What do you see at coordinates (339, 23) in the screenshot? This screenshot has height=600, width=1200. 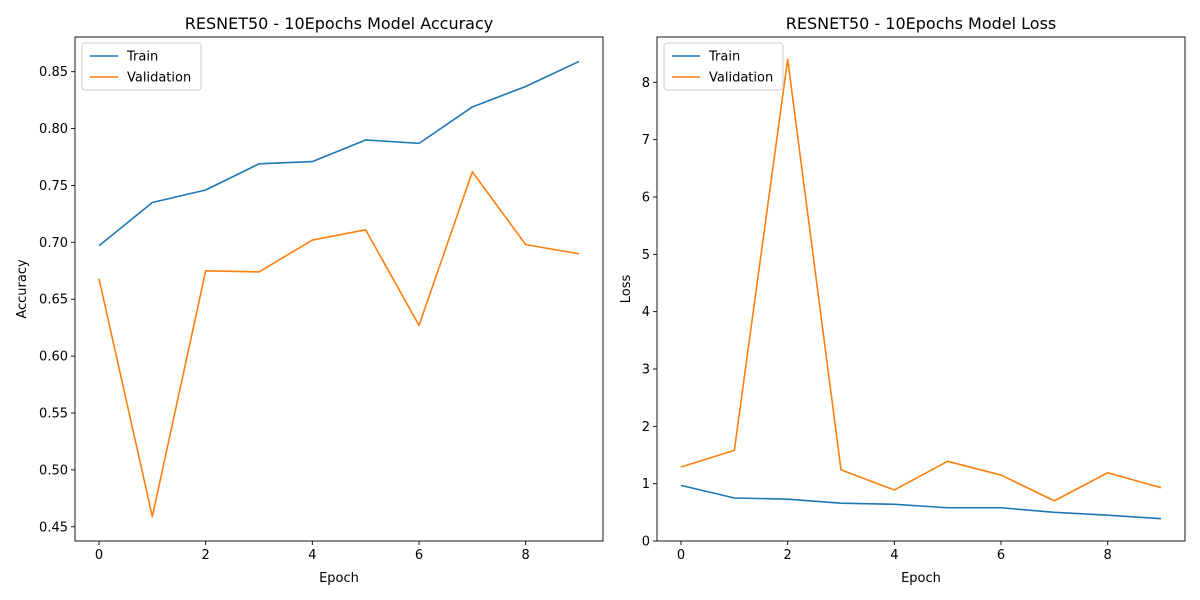 I see `accuracy-chart-title: RESNET50 - 10Epochs Model Accuracy` at bounding box center [339, 23].